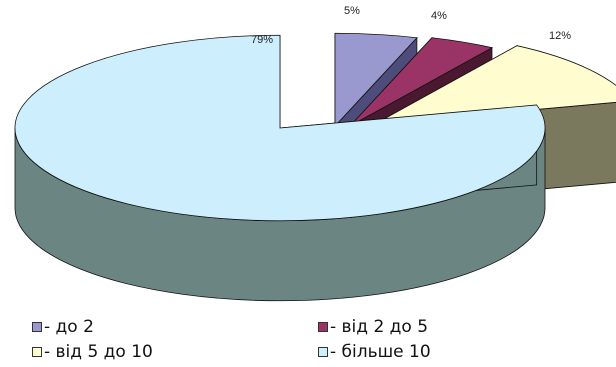 The width and height of the screenshot is (616, 367). What do you see at coordinates (560, 36) in the screenshot?
I see `data-label-vid-5-do-10: 12%` at bounding box center [560, 36].